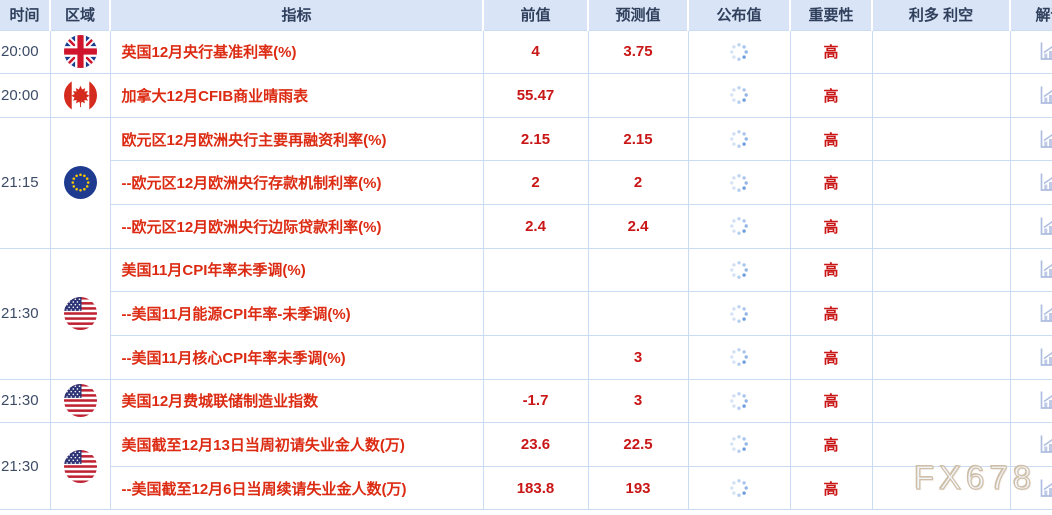 Image resolution: width=1052 pixels, height=515 pixels. Describe the element at coordinates (264, 489) in the screenshot. I see `indicator-link: --美国截至12月6日当周续请失业金人数(万)` at that location.